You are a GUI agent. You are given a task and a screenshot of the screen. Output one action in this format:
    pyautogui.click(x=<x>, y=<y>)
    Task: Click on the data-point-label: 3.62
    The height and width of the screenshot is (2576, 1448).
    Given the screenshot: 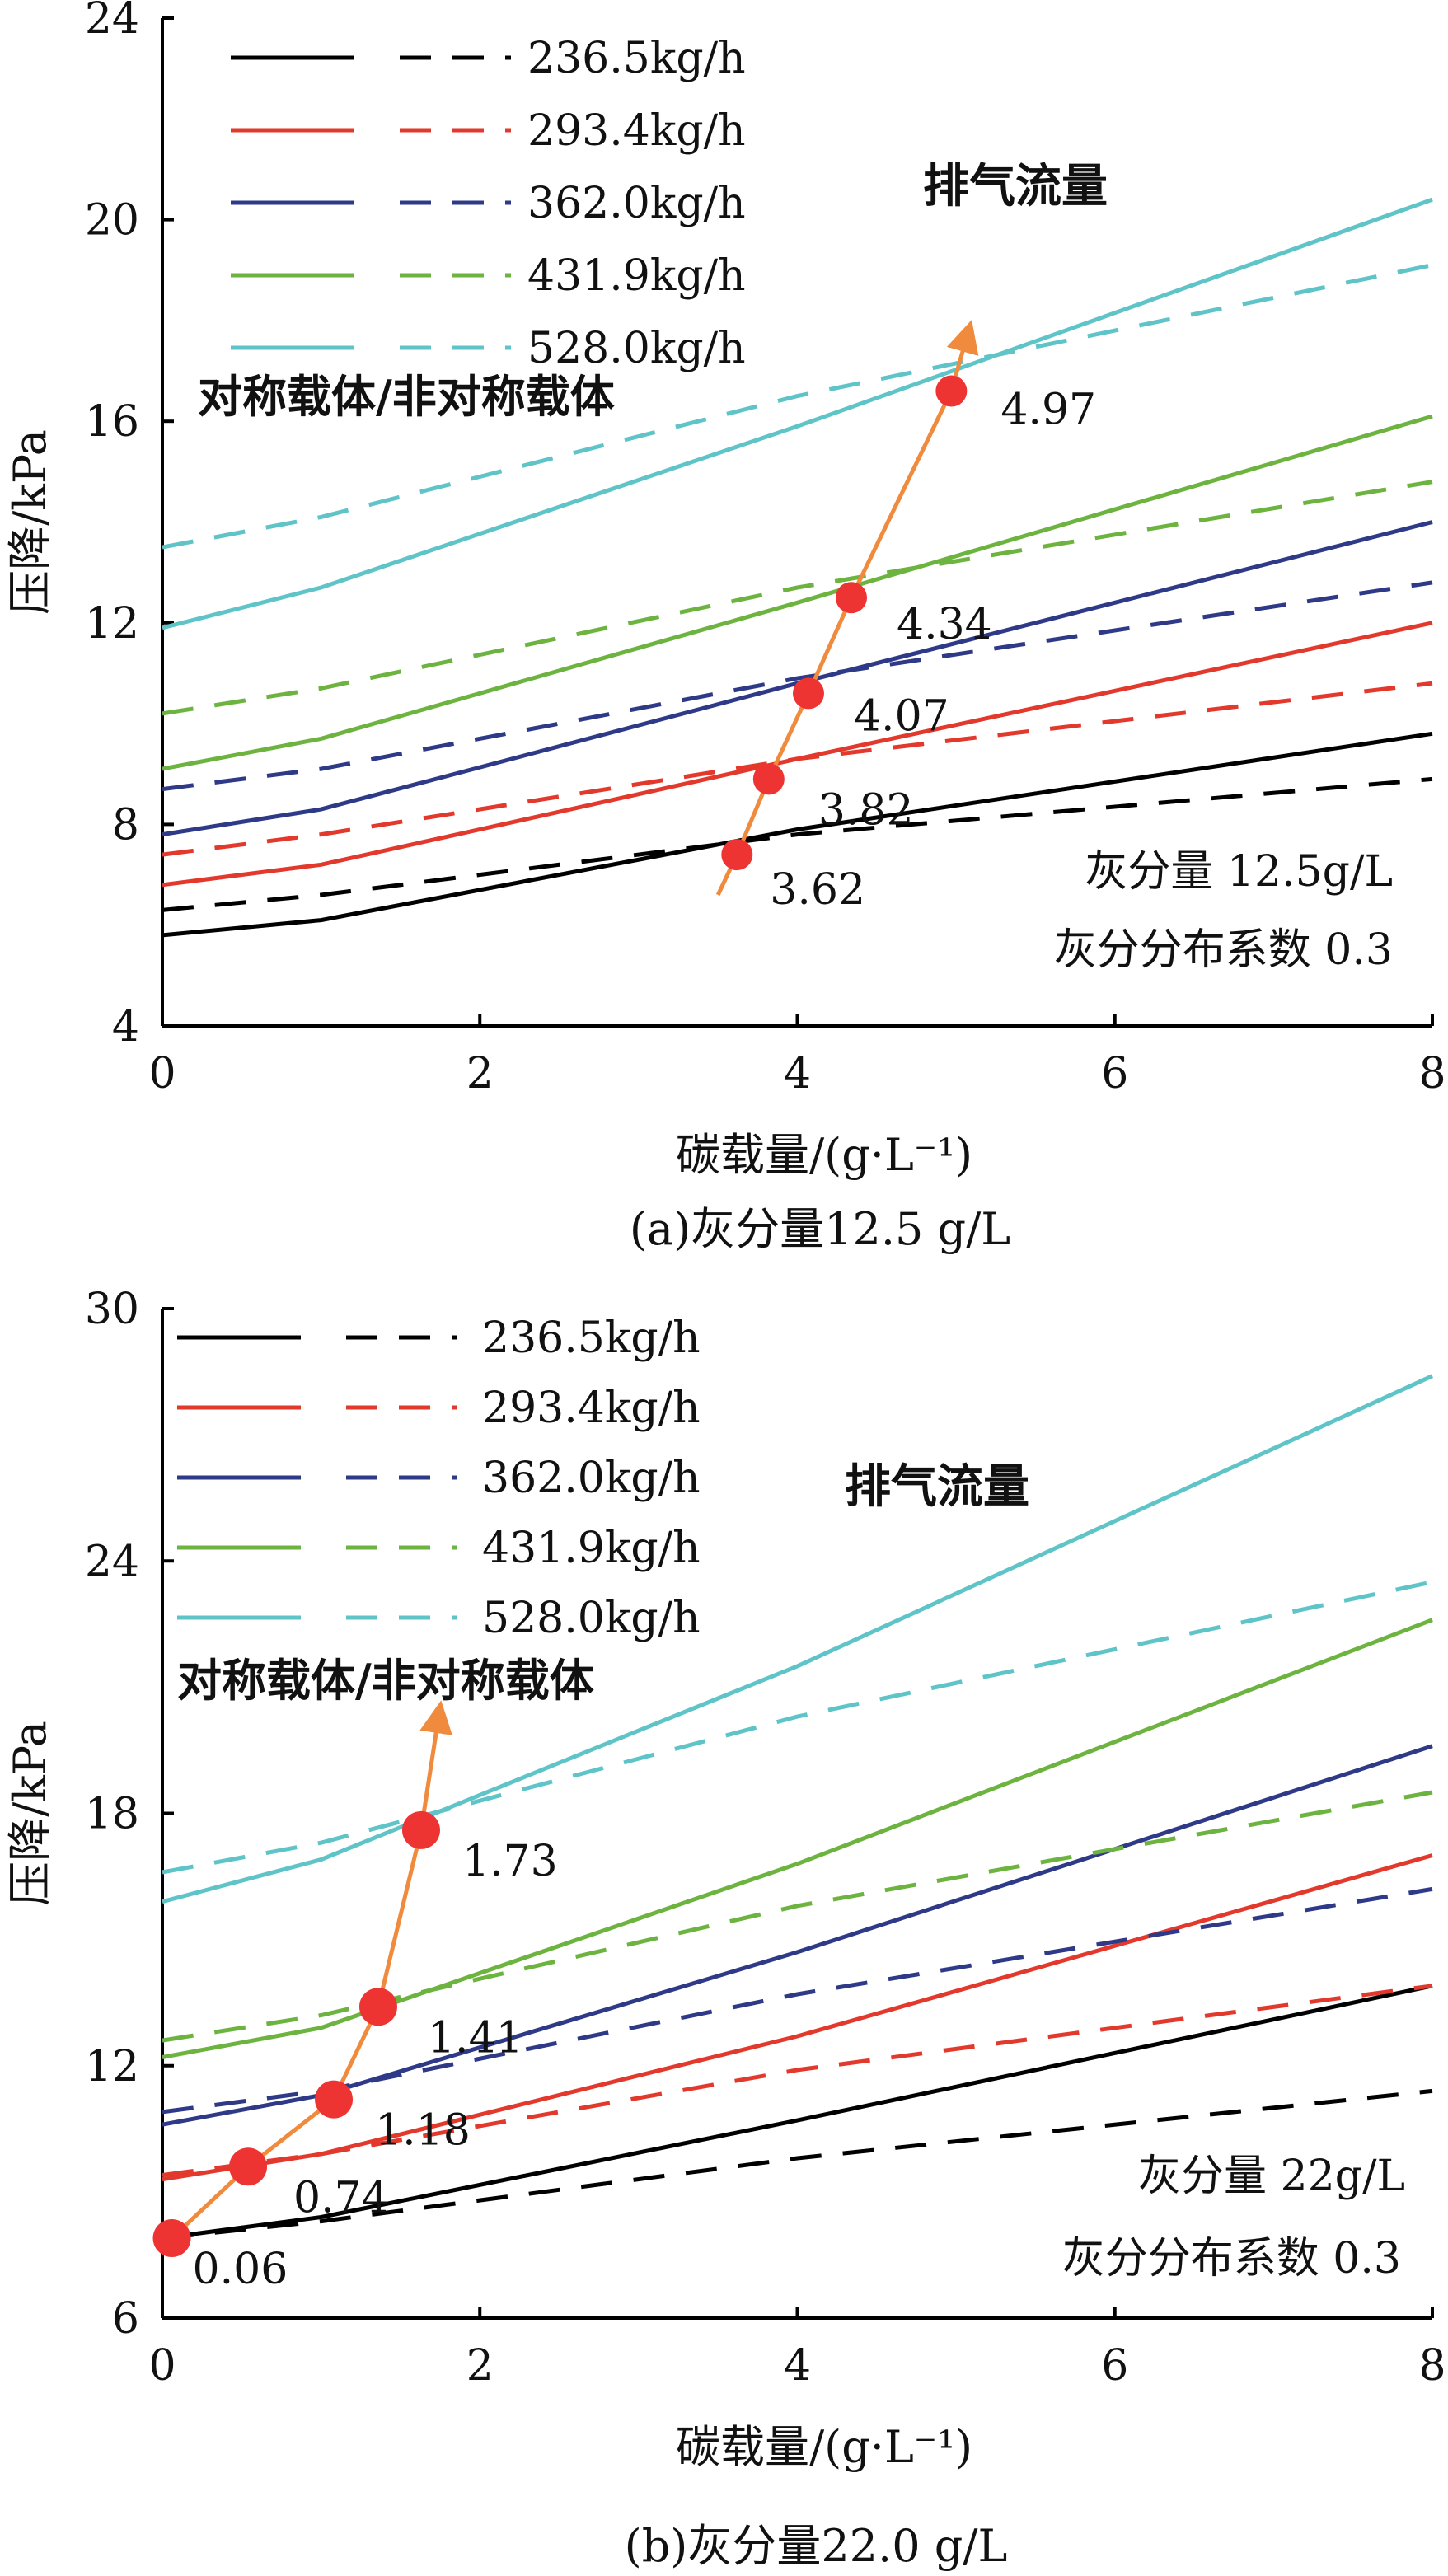 What is the action you would take?
    pyautogui.click(x=817, y=890)
    